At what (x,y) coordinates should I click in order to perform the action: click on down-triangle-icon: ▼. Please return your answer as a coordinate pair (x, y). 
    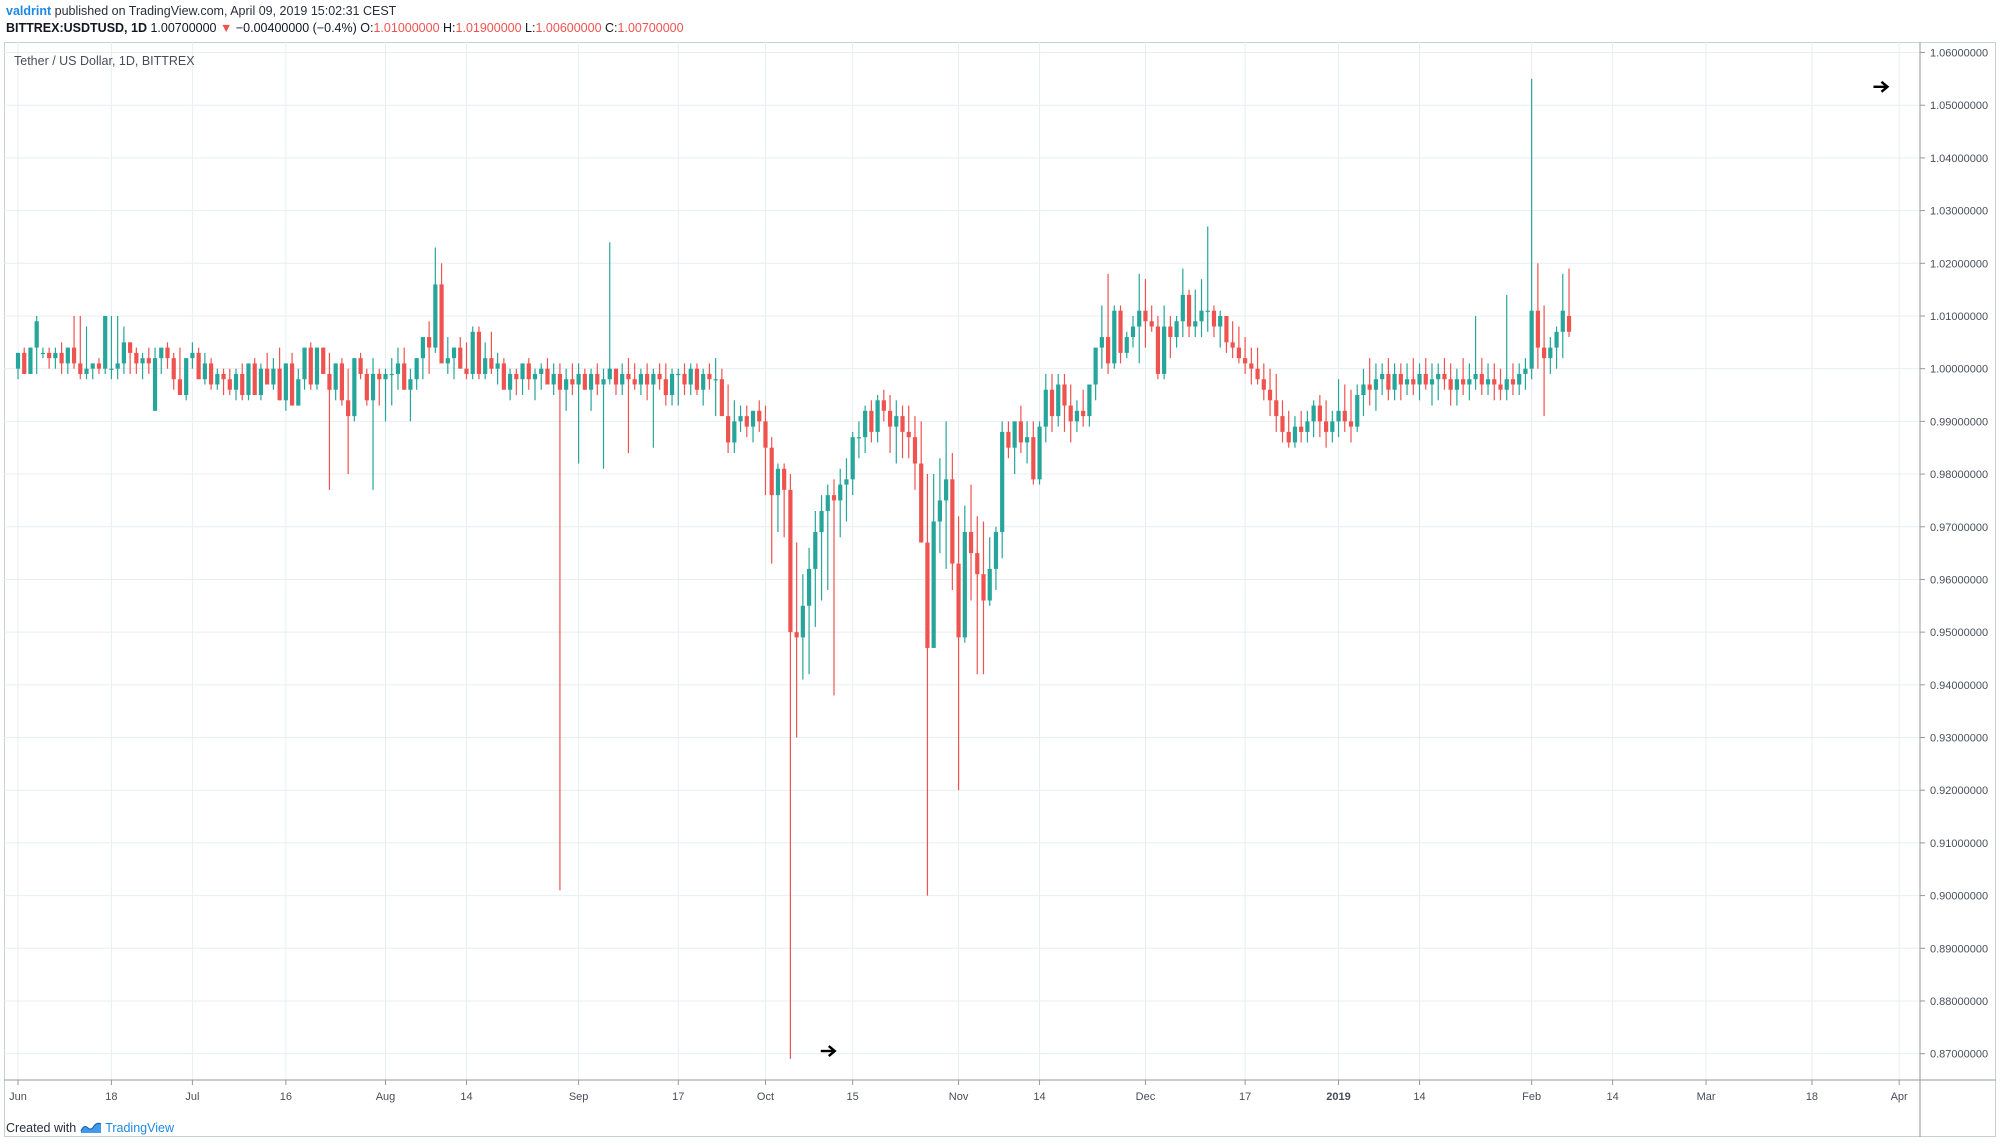
    Looking at the image, I should click on (226, 28).